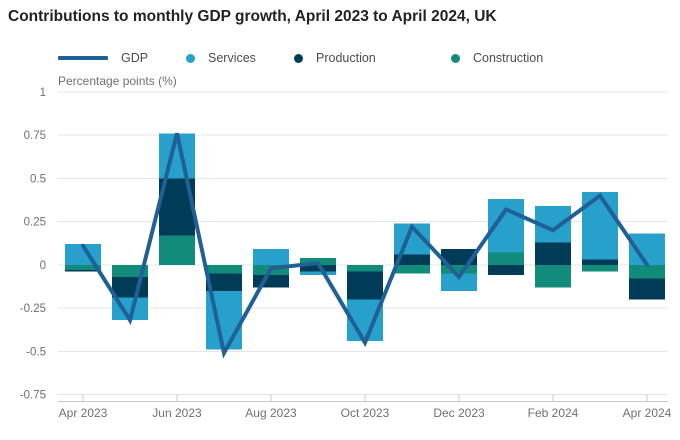 This screenshot has width=680, height=440. Describe the element at coordinates (346, 58) in the screenshot. I see `legend-label-production: Production` at that location.